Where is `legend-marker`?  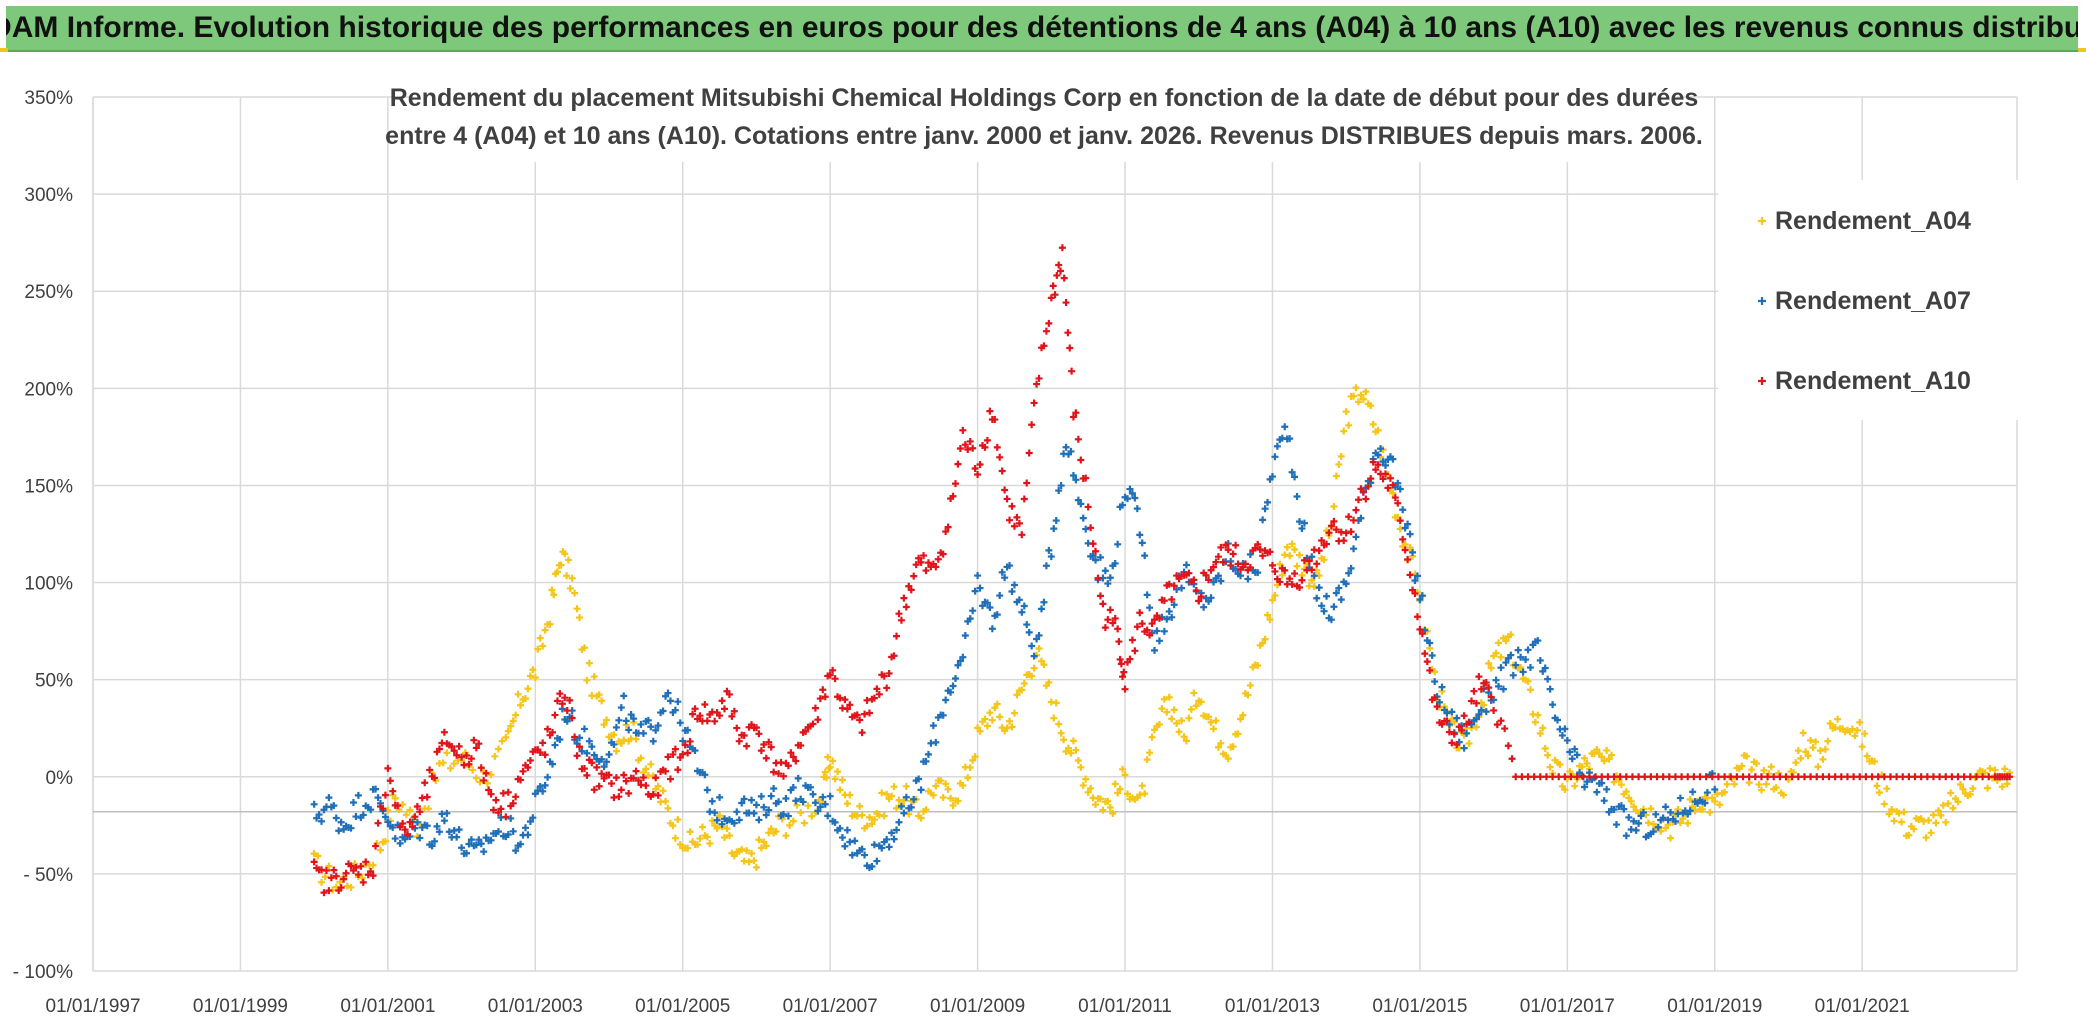 legend-marker is located at coordinates (1762, 221).